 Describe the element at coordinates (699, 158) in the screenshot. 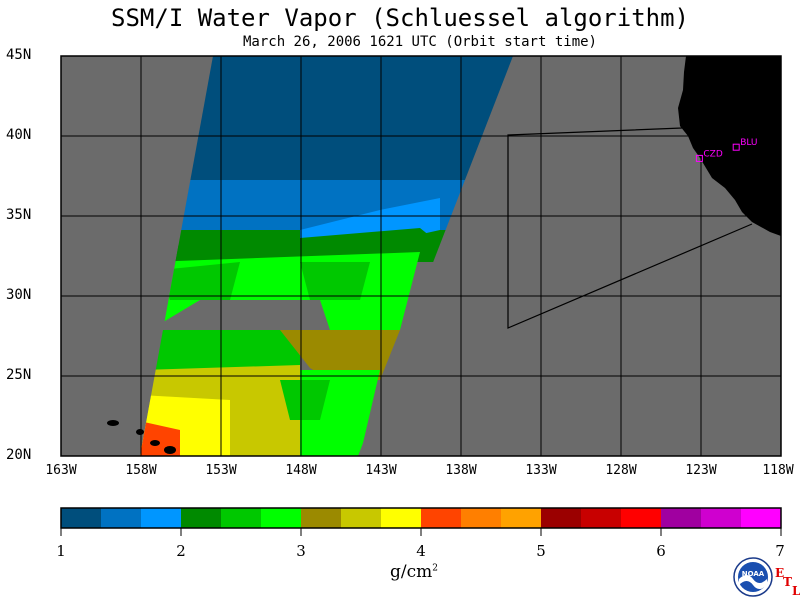

I see `station-marker-czd` at that location.